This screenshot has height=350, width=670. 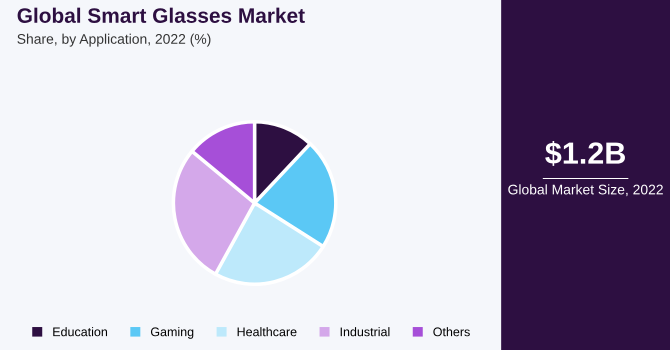 I want to click on legend-label: Industrial, so click(x=365, y=331).